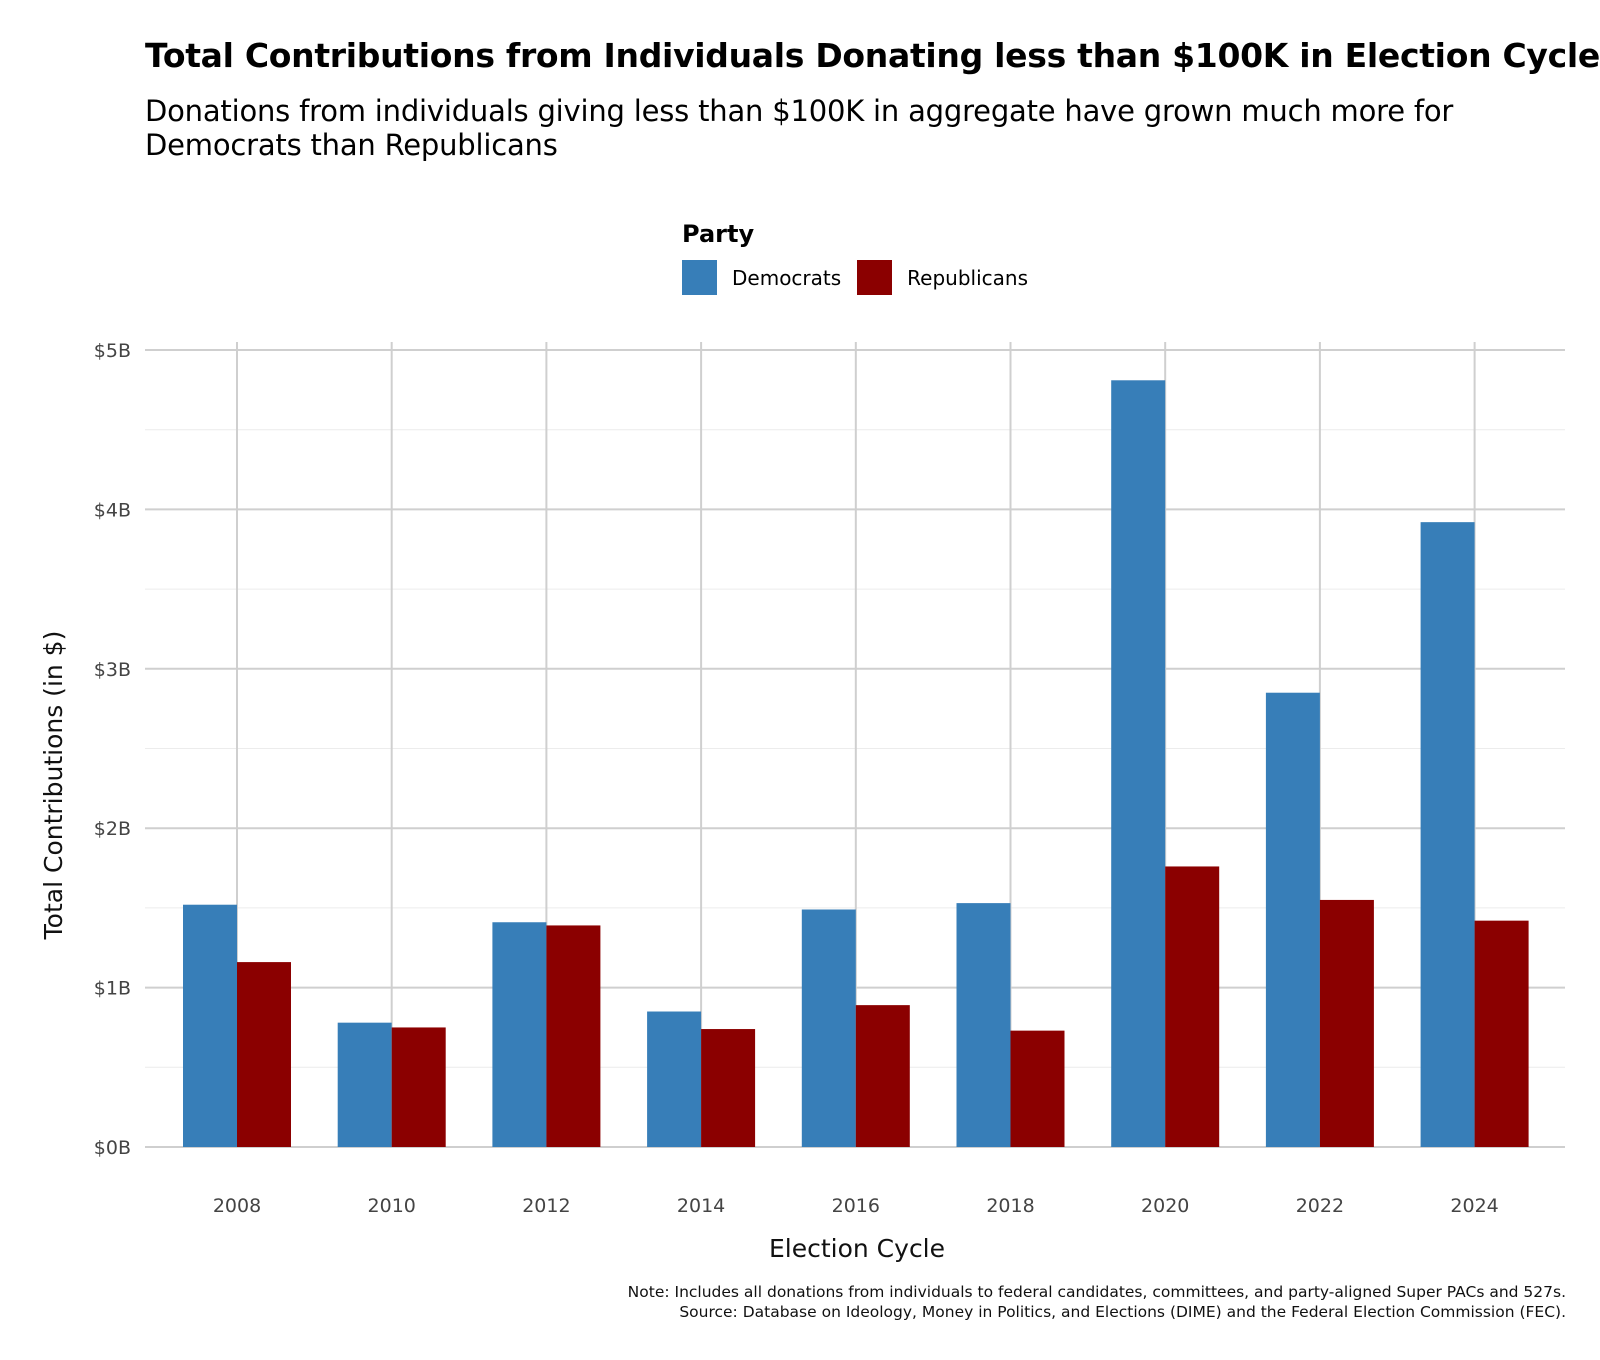 This screenshot has height=1360, width=1600. I want to click on legend-label-republicans: Republicans, so click(968, 277).